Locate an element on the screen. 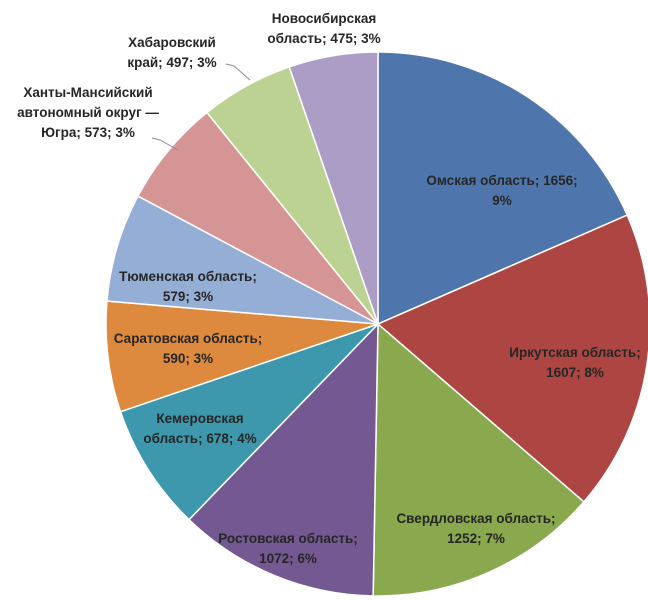  slice-label: Ростовская область; 1072; 6% is located at coordinates (288, 548).